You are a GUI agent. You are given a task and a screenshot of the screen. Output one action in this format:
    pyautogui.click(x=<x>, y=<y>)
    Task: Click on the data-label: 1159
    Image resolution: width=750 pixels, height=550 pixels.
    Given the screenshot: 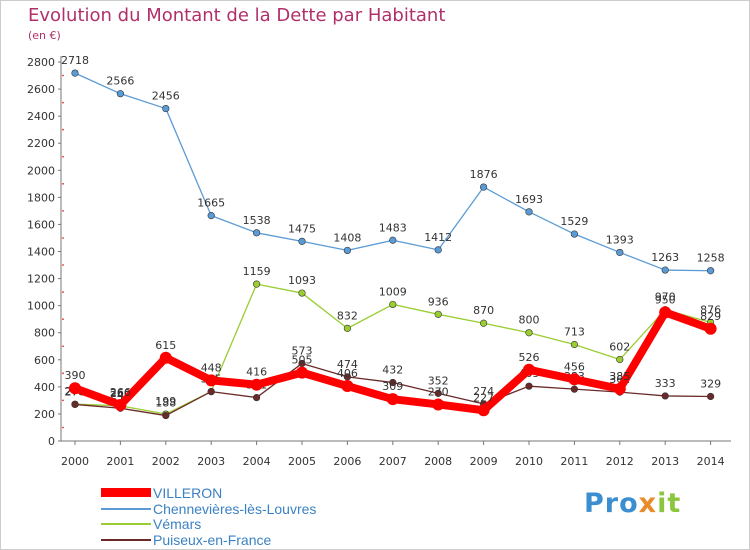 What is the action you would take?
    pyautogui.click(x=257, y=271)
    